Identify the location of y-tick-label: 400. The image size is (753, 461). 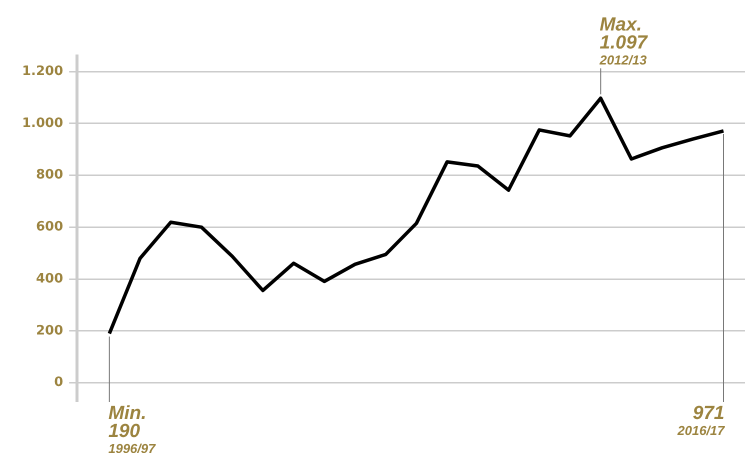
(50, 278).